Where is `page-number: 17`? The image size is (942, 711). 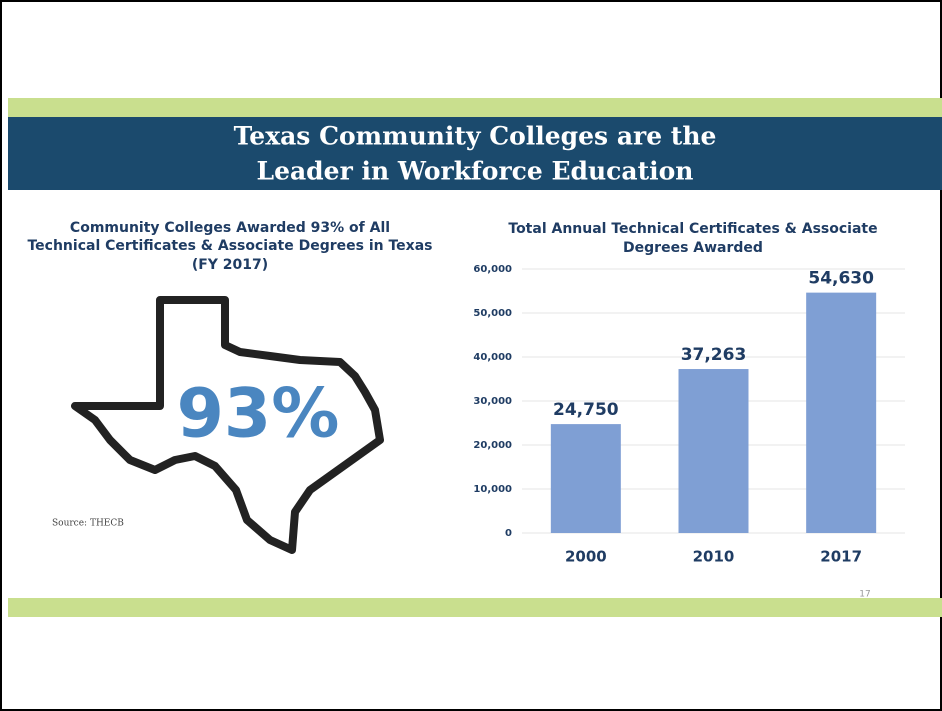
page-number: 17 is located at coordinates (864, 595).